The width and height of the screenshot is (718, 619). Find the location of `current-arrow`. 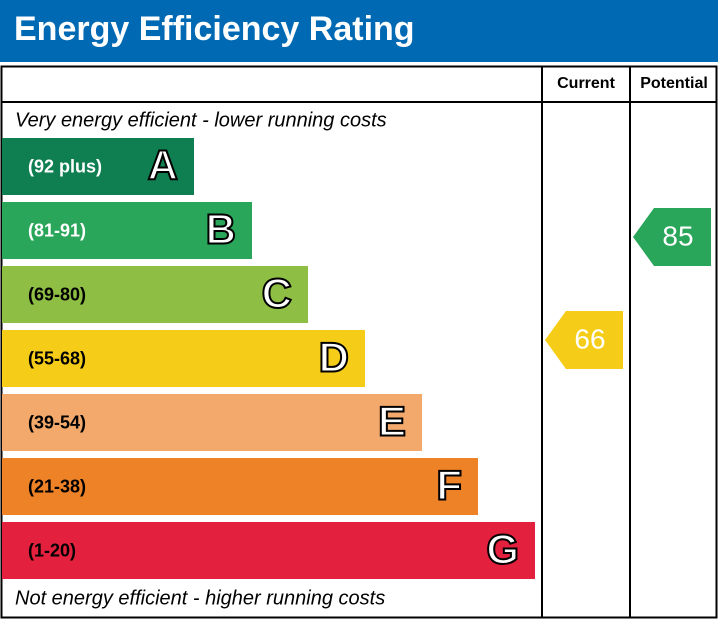

current-arrow is located at coordinates (584, 340).